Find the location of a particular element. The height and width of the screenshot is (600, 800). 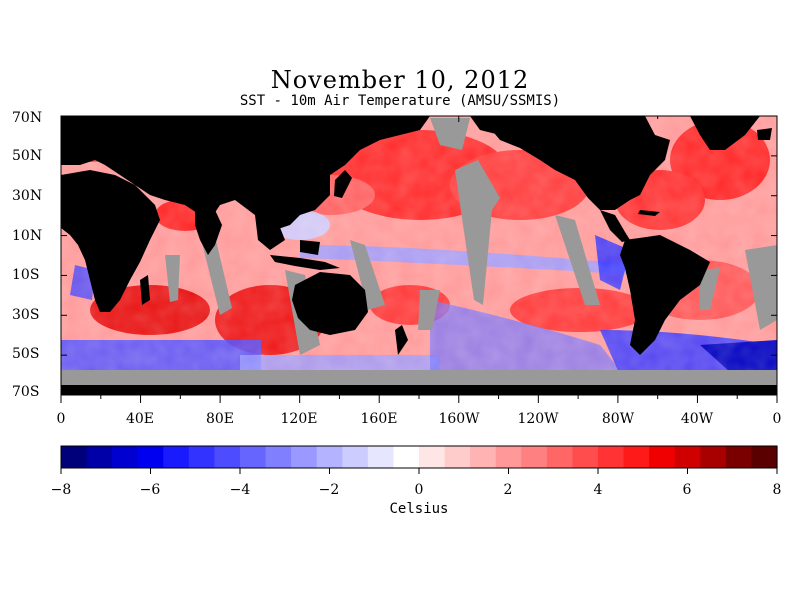

lon-label-120w: 120W is located at coordinates (538, 419).